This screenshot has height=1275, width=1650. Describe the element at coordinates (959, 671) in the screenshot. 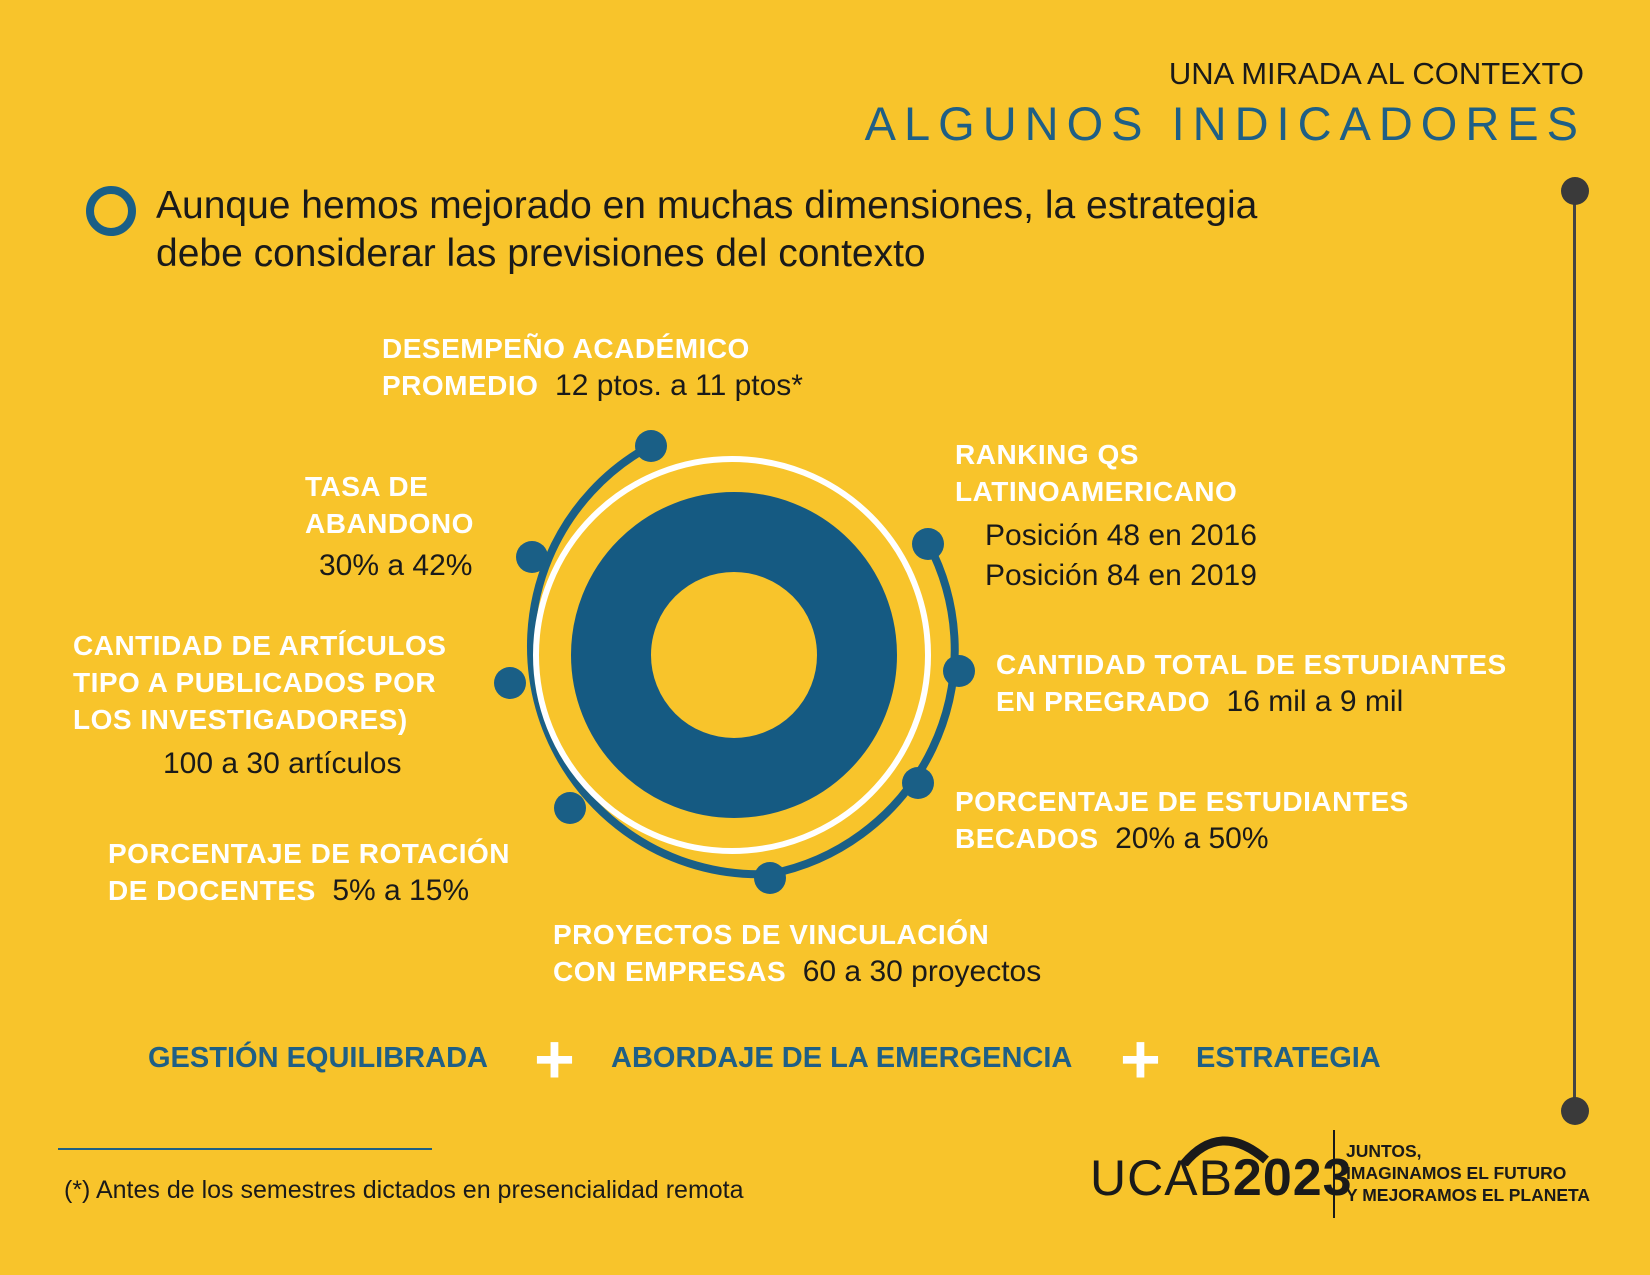

I see `dot-students` at that location.